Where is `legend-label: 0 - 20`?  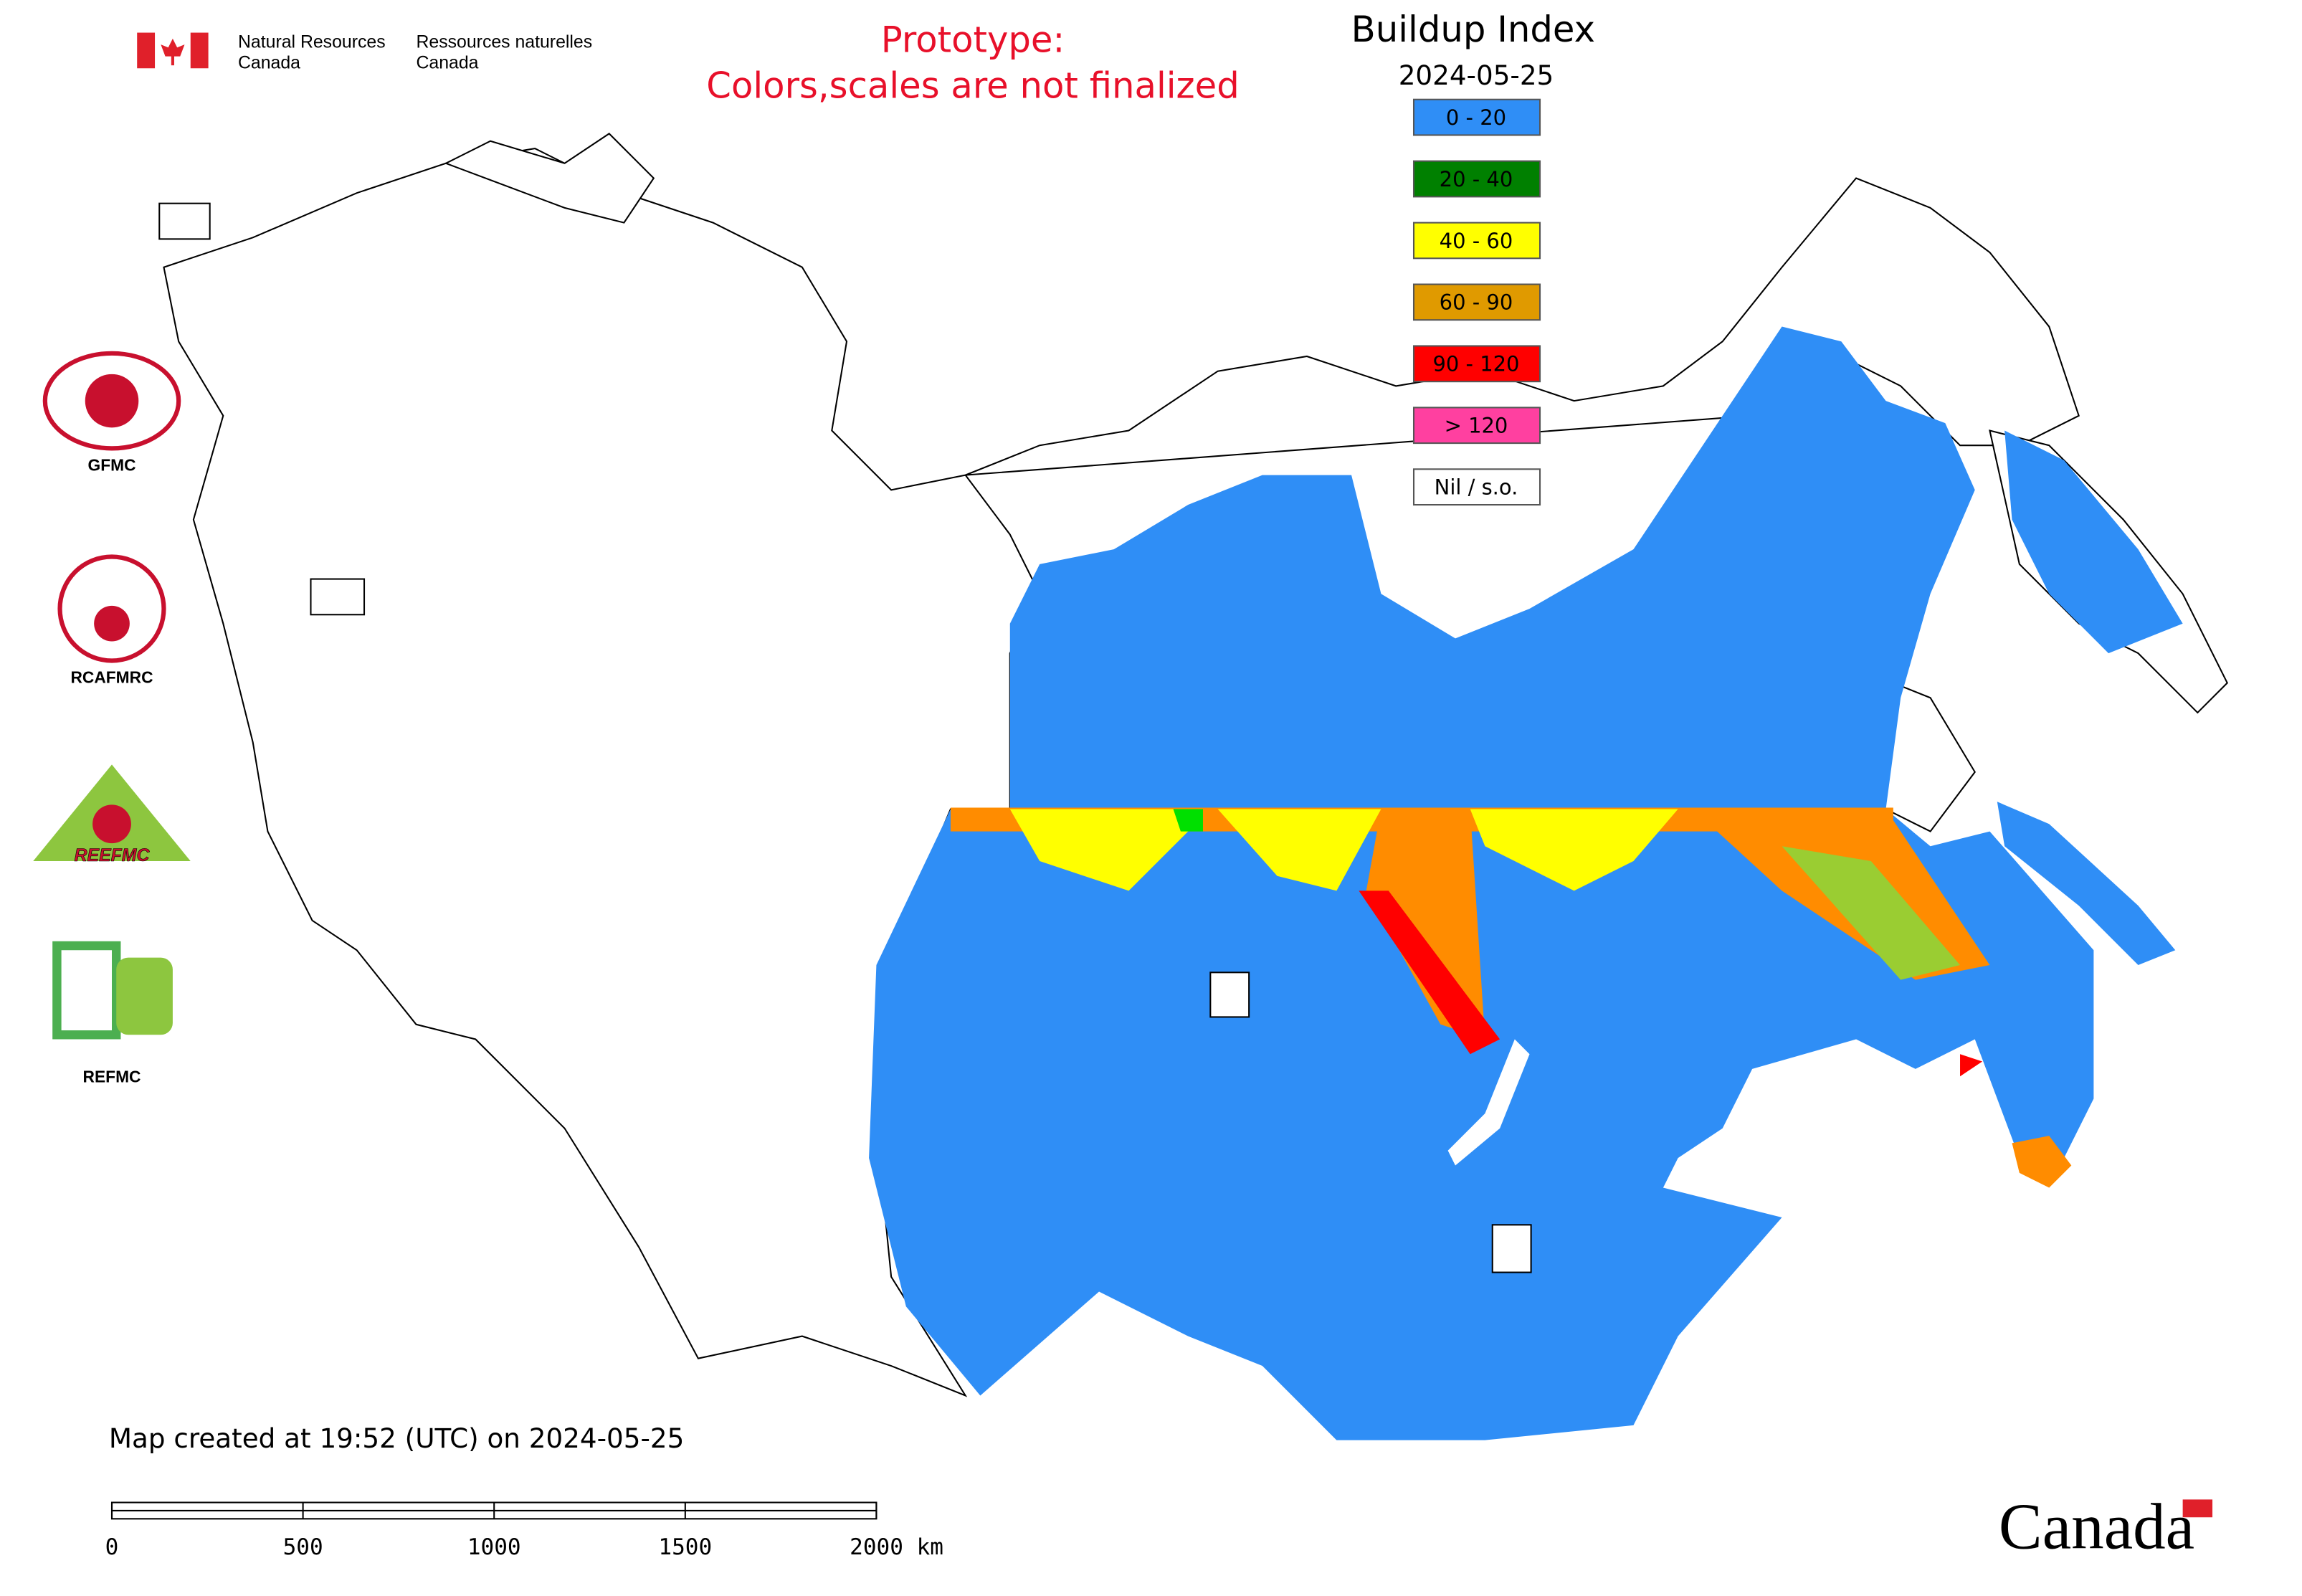 legend-label: 0 - 20 is located at coordinates (1476, 117).